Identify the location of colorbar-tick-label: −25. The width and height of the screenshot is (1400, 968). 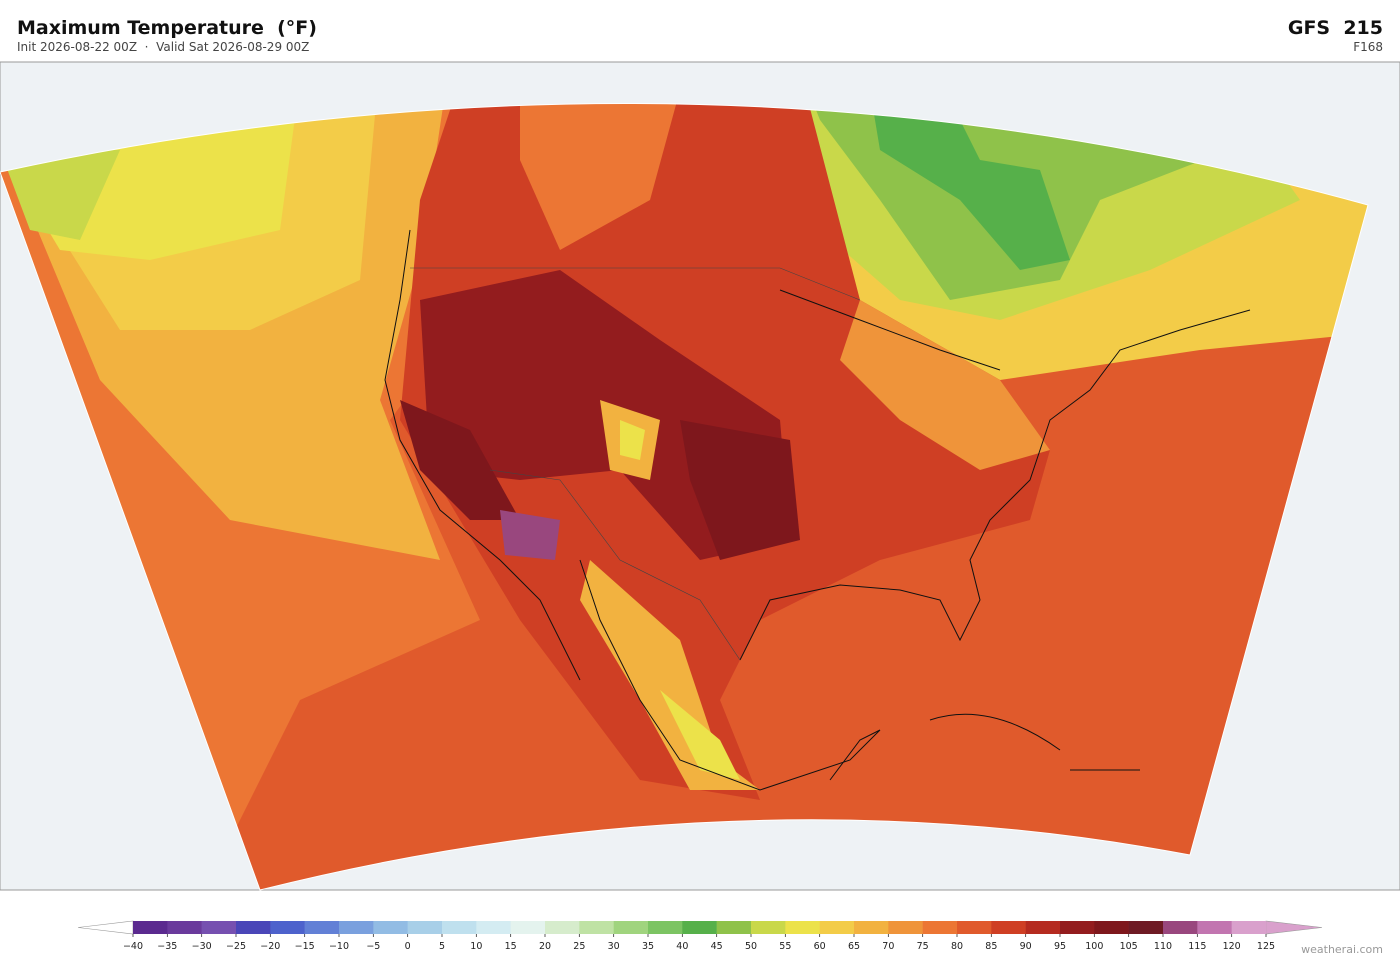
(236, 946).